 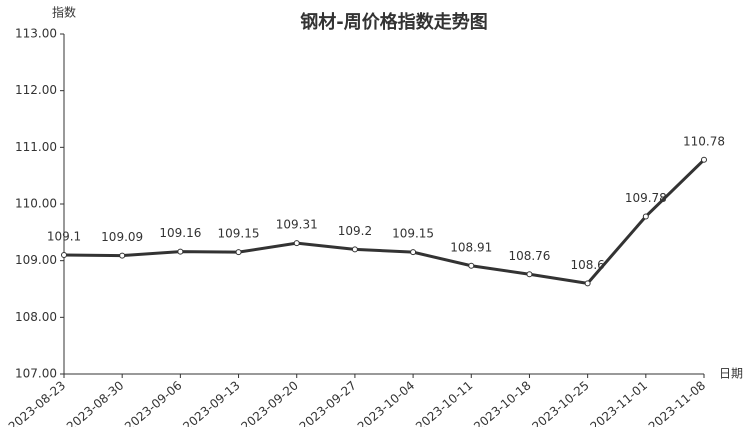 What do you see at coordinates (560, 402) in the screenshot?
I see `x-tick-label: 2023-10-25` at bounding box center [560, 402].